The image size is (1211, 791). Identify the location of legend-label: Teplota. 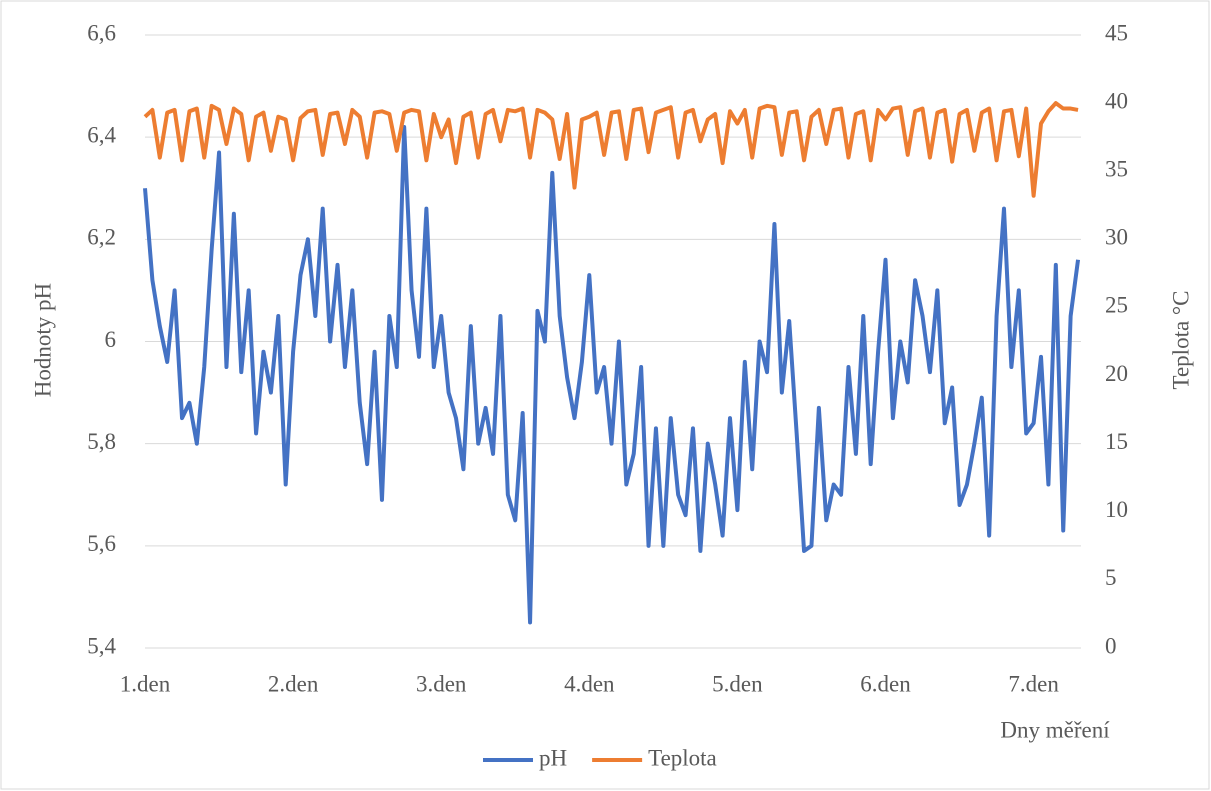
(682, 757).